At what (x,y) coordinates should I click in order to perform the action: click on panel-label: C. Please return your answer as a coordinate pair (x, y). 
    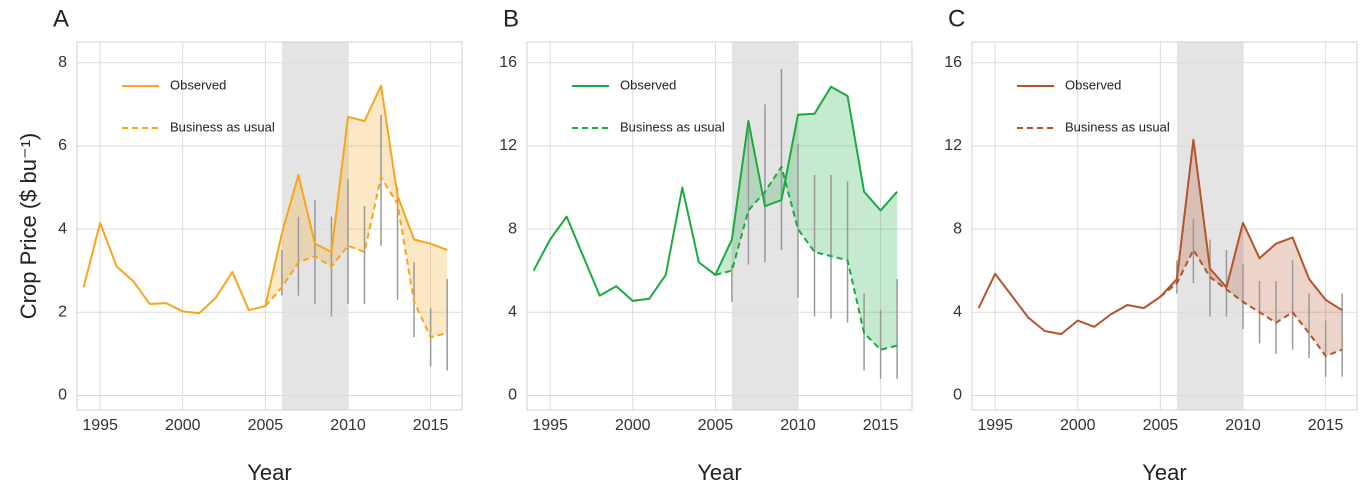
    Looking at the image, I should click on (956, 18).